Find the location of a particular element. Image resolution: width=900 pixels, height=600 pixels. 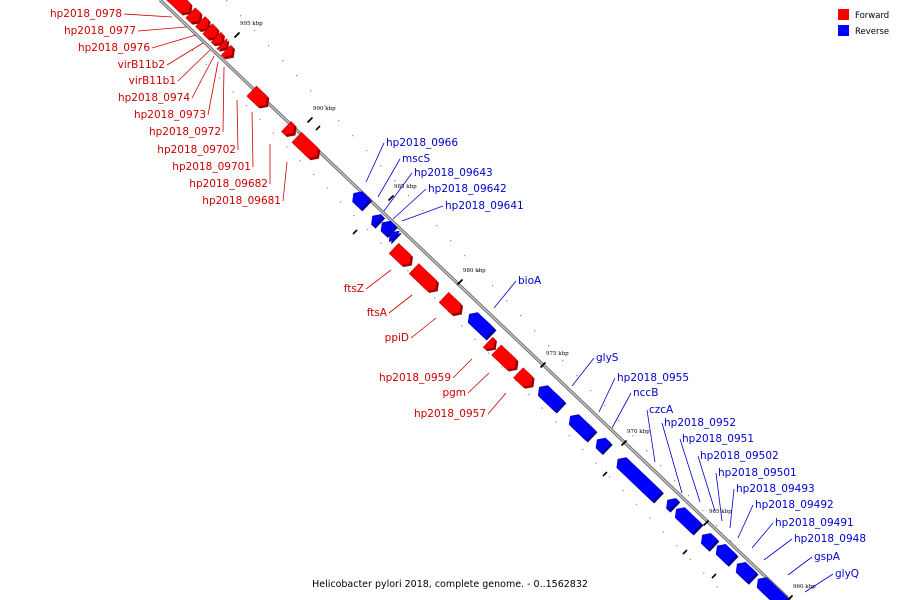

gene-label: glyS is located at coordinates (607, 358).